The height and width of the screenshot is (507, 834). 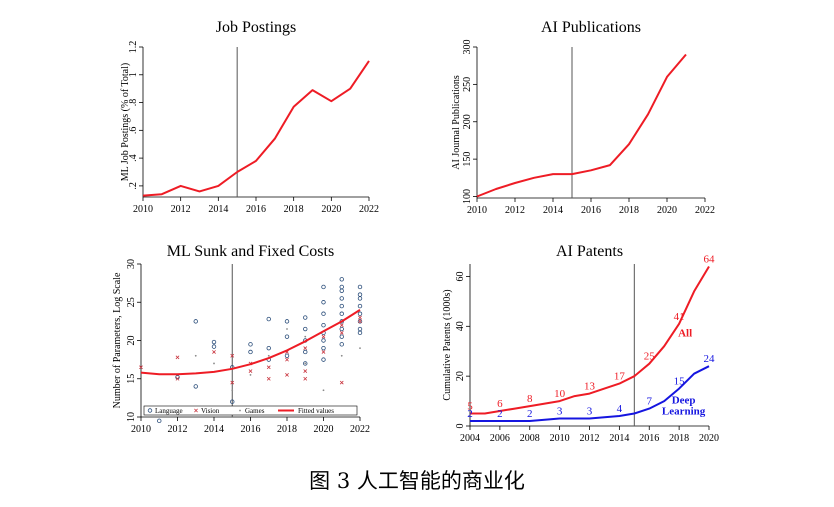 I want to click on y-tick-label: 10, so click(x=131, y=417).